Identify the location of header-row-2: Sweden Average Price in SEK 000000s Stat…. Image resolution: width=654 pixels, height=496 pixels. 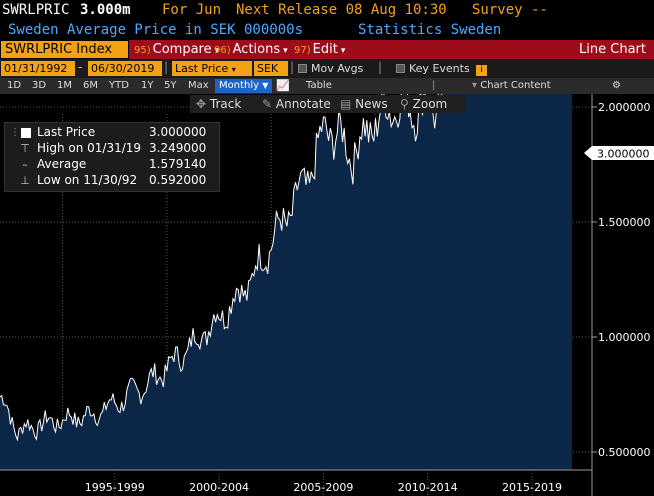
(327, 30).